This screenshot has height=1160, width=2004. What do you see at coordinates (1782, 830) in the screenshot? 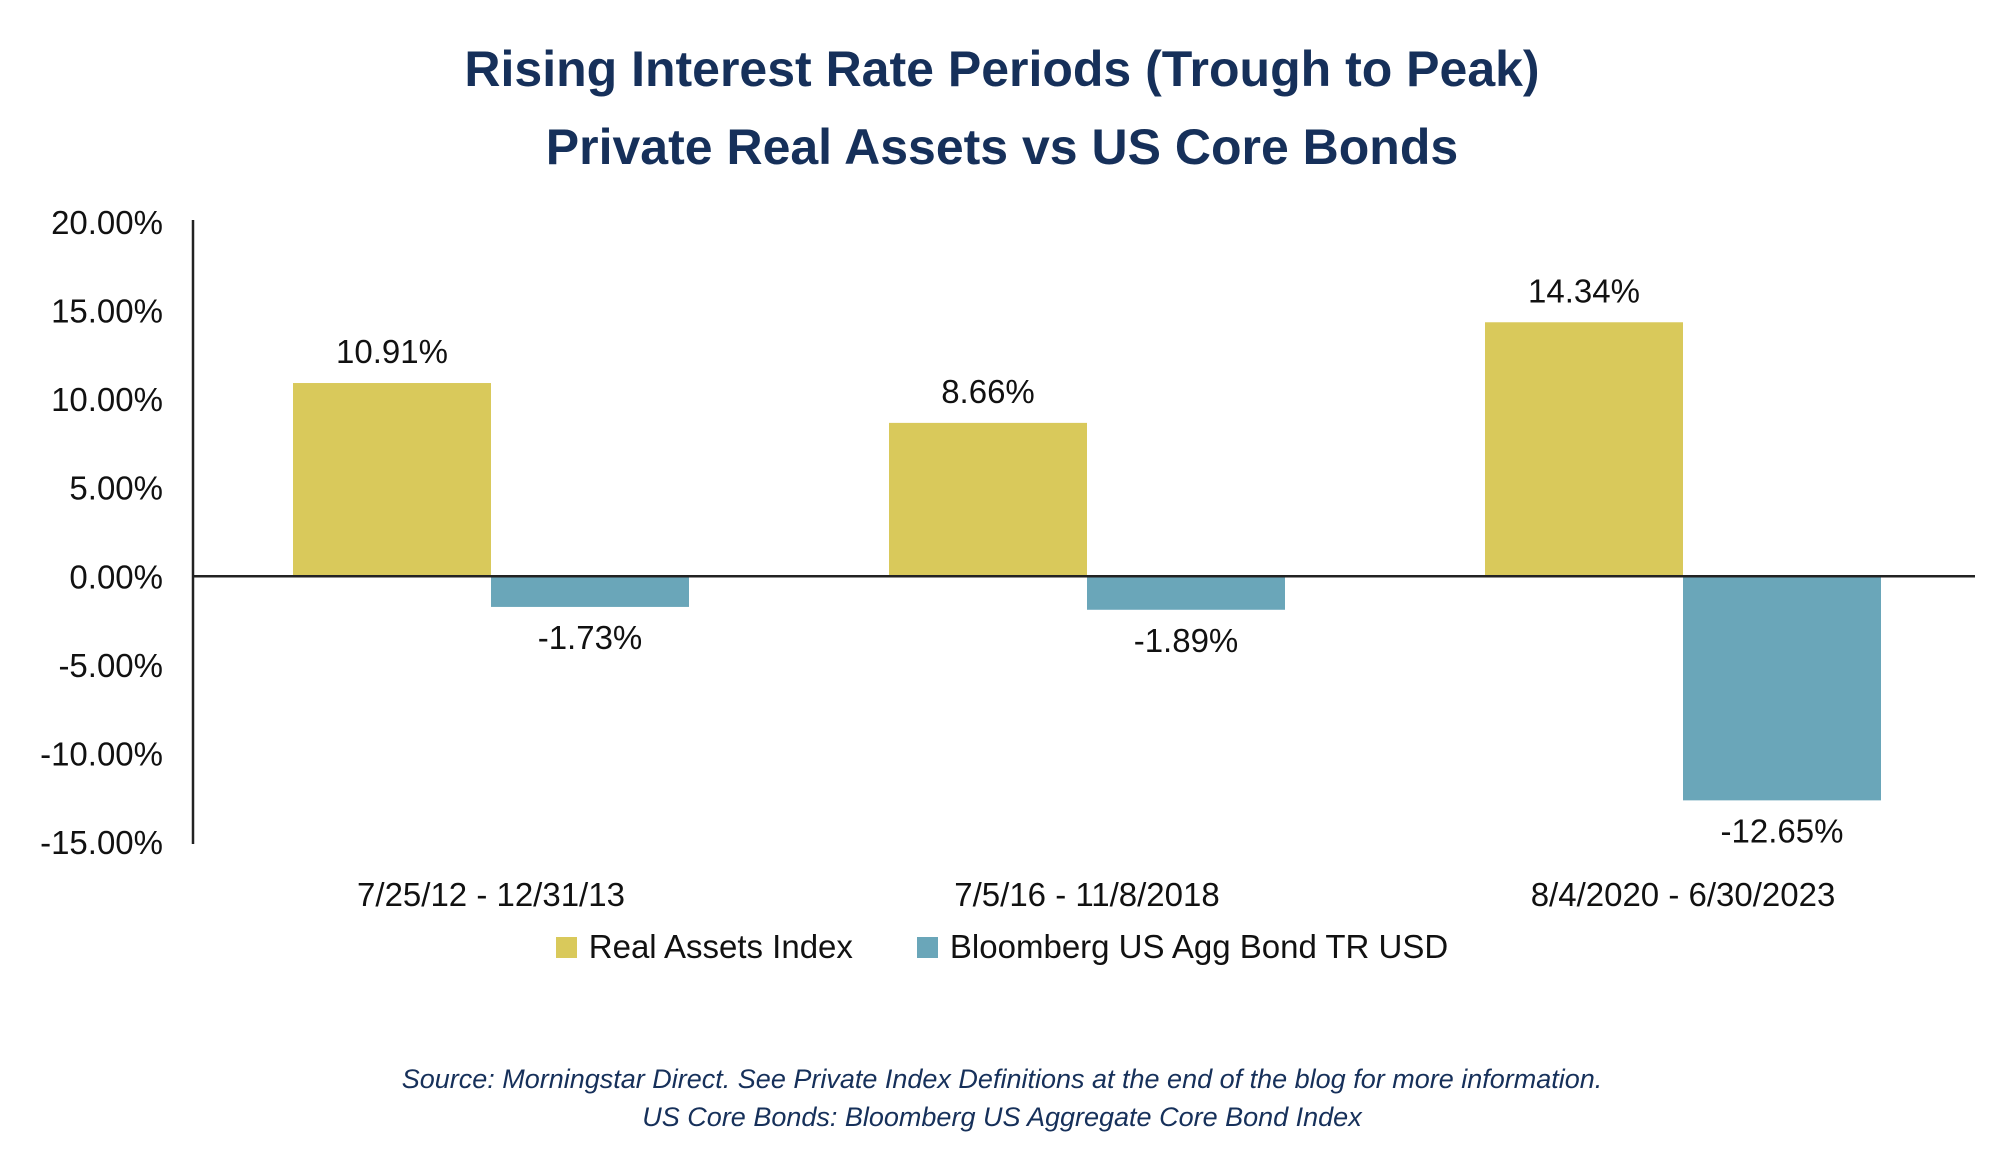
I see `data-label: -12.65%` at bounding box center [1782, 830].